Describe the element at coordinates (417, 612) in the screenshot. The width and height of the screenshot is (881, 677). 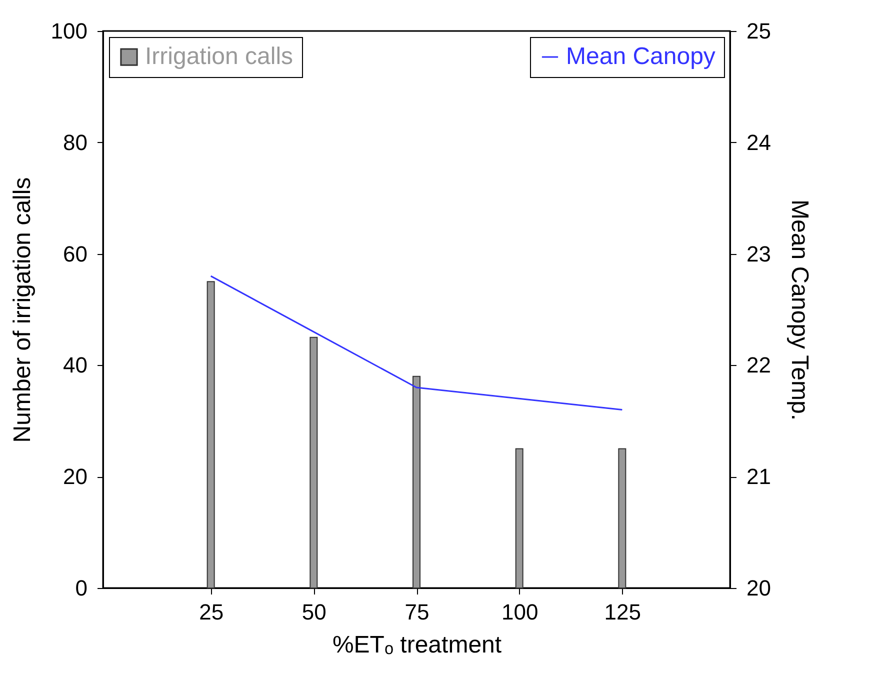
I see `x-tick-label: 75` at that location.